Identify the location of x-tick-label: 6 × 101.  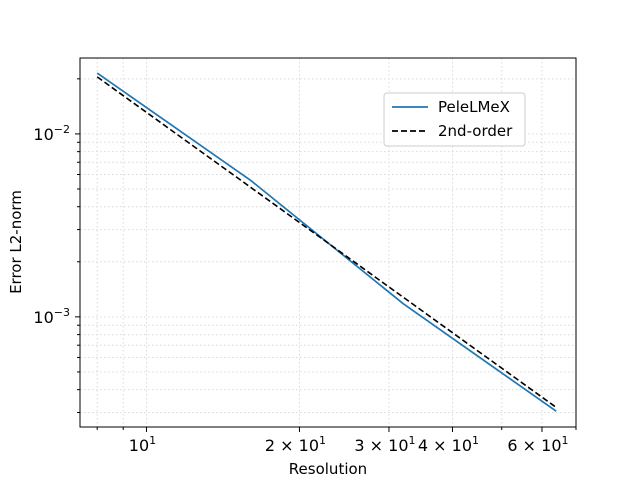
(537, 444).